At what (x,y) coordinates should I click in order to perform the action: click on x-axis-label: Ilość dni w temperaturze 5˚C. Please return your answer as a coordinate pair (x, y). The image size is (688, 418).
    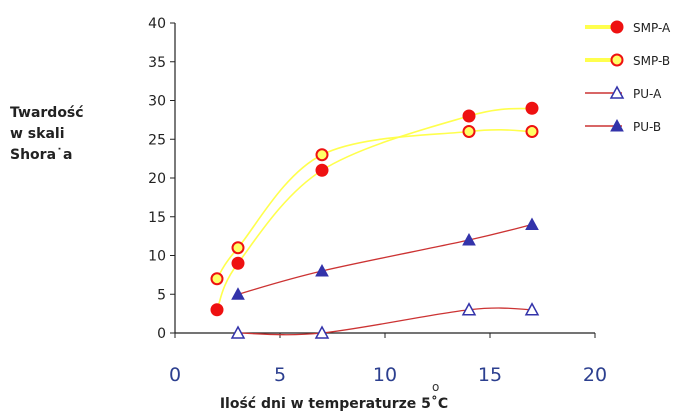
    Looking at the image, I should click on (344, 404).